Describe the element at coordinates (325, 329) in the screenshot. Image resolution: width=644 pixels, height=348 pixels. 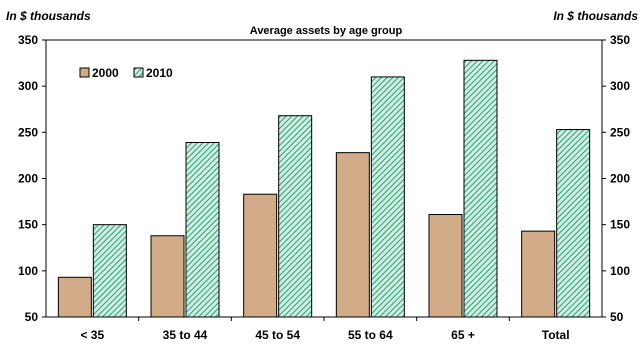
I see `x-axis: < 35 35 to 44 45 to 54 55 to 64 65 + Total` at that location.